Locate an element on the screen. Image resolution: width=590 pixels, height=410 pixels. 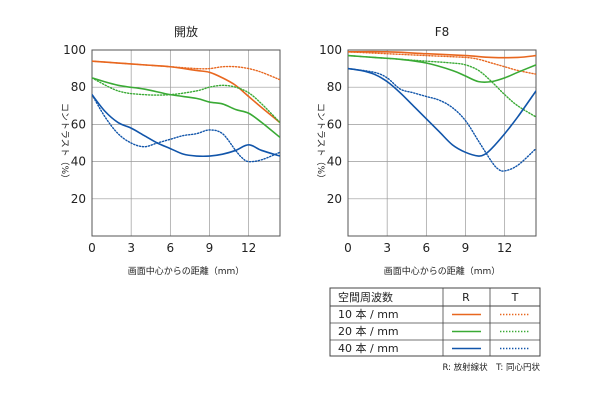
legend-header: 空間周波数 is located at coordinates (365, 297).